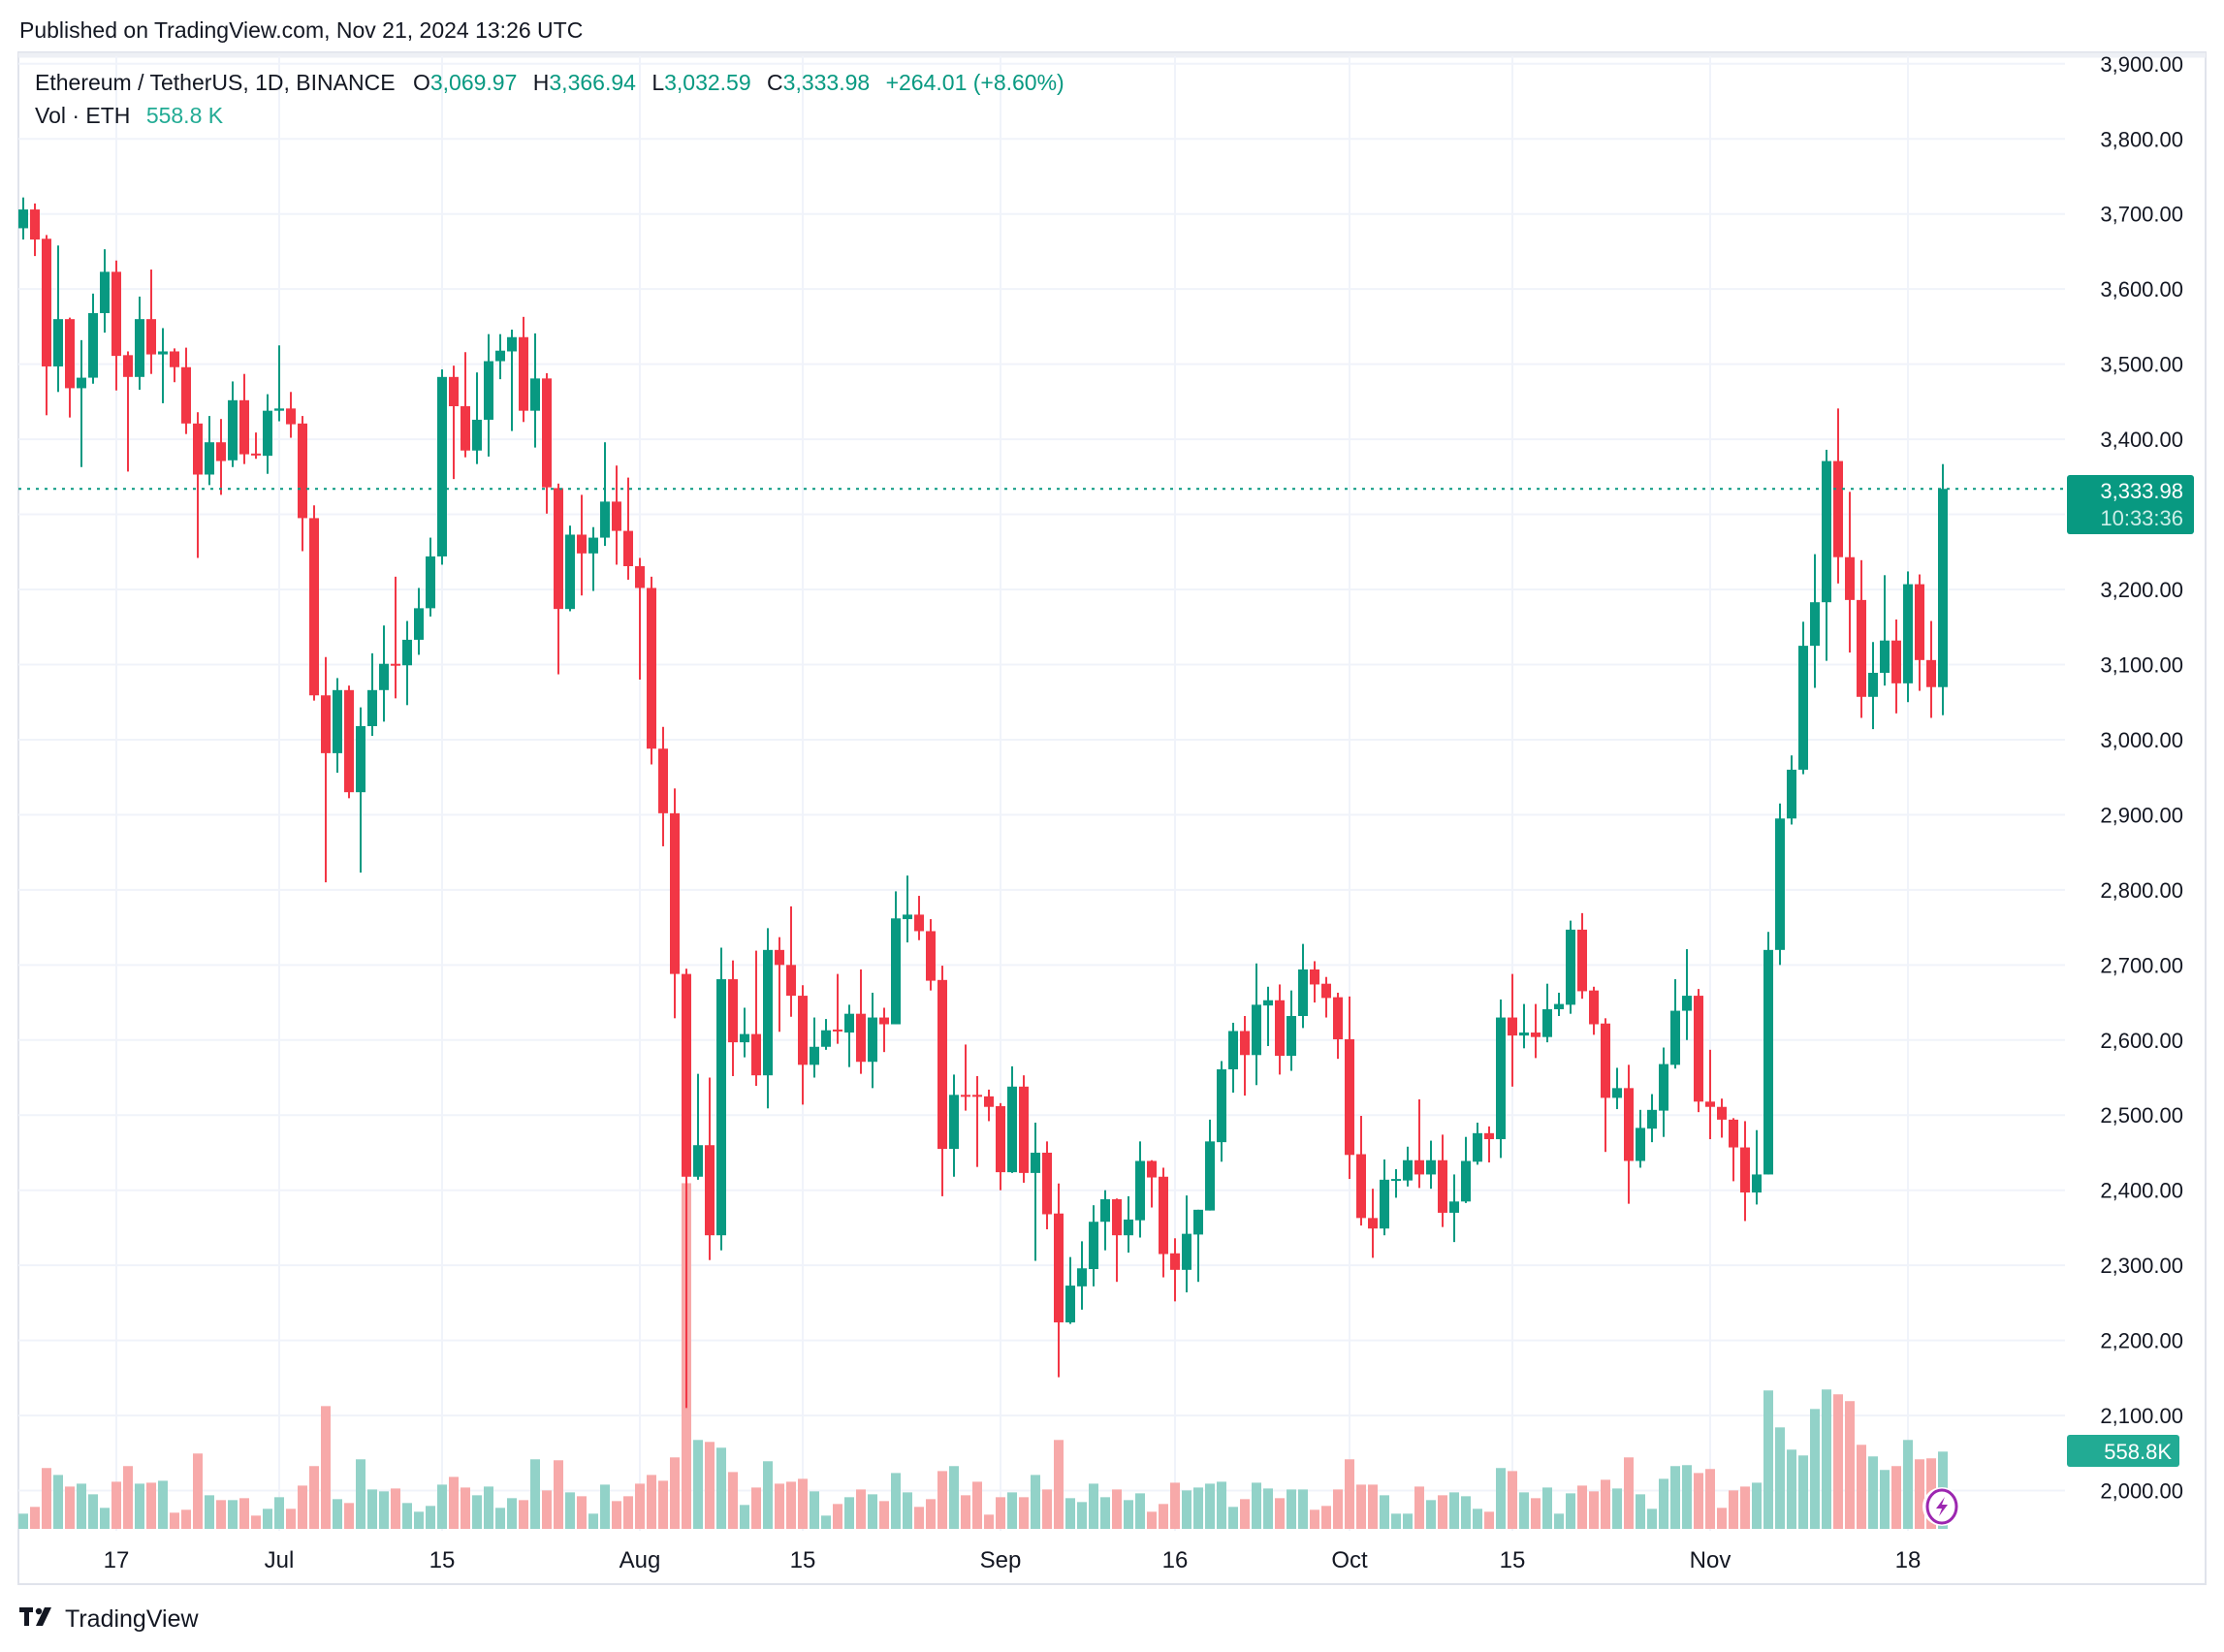 The image size is (2224, 1652). Describe the element at coordinates (2141, 664) in the screenshot. I see `price-tick-label: 3,100.00` at that location.